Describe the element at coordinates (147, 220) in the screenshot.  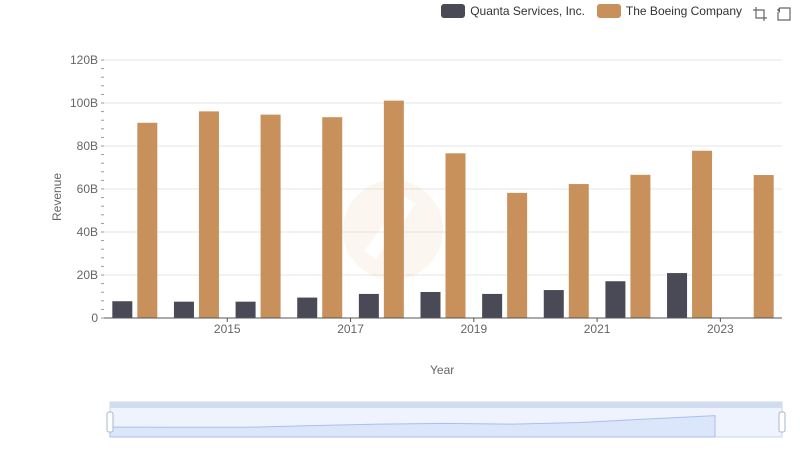
I see `bar-boeing-2014` at that location.